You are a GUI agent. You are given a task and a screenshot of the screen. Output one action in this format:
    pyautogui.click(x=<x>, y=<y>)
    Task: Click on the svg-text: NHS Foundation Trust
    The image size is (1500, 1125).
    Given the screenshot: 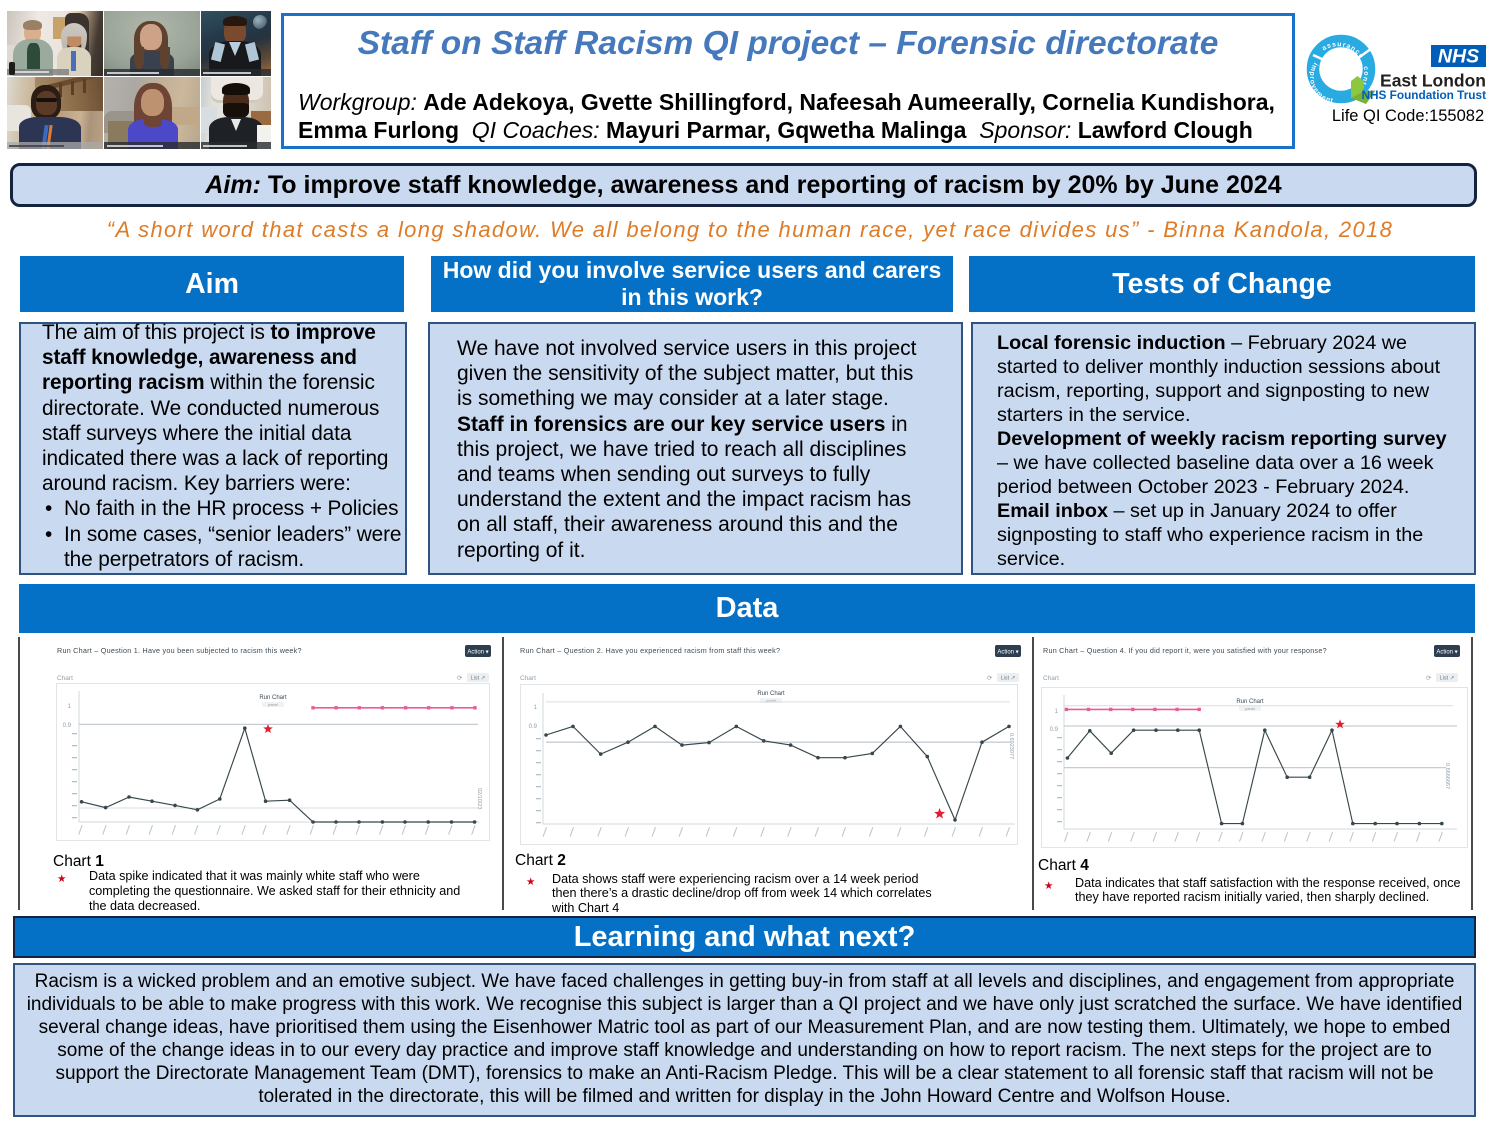 What is the action you would take?
    pyautogui.click(x=1423, y=95)
    